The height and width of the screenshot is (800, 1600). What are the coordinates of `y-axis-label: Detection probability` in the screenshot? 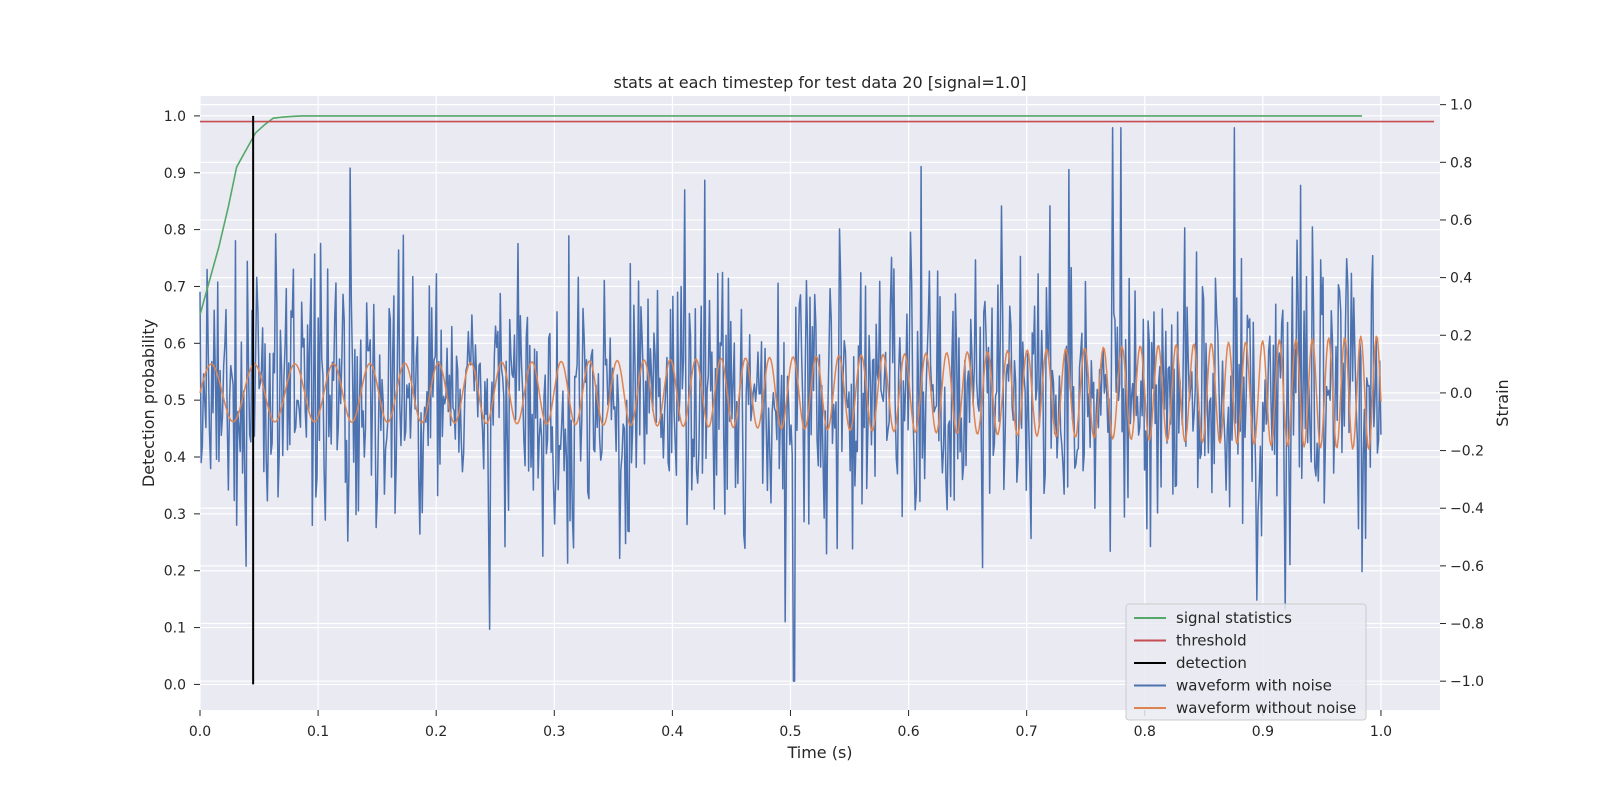 It's located at (148, 403).